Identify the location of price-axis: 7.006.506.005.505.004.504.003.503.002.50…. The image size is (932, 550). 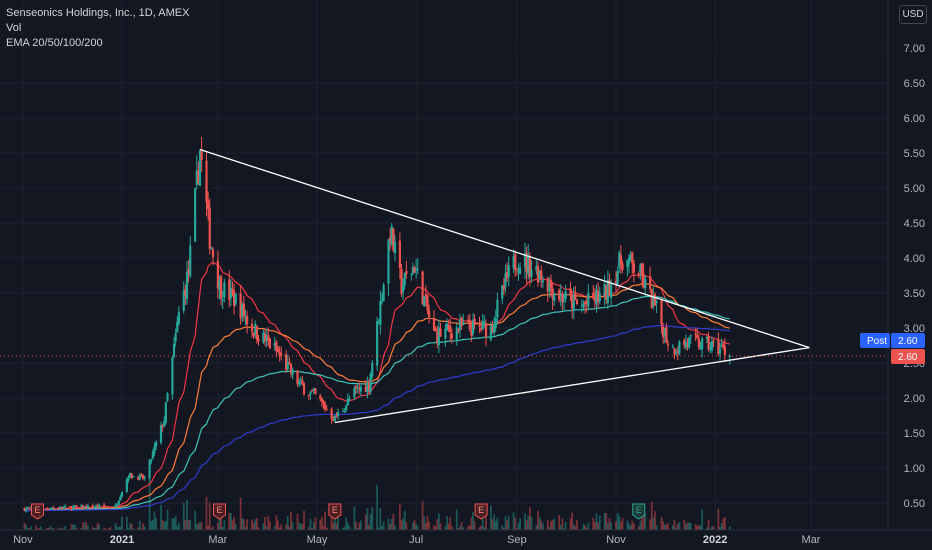
(914, 276).